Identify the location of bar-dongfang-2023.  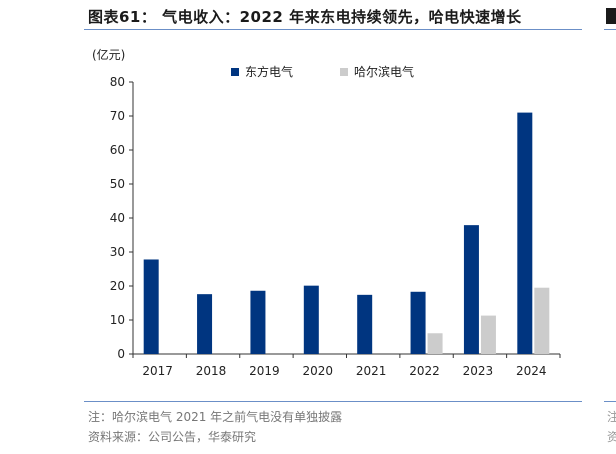
(471, 289).